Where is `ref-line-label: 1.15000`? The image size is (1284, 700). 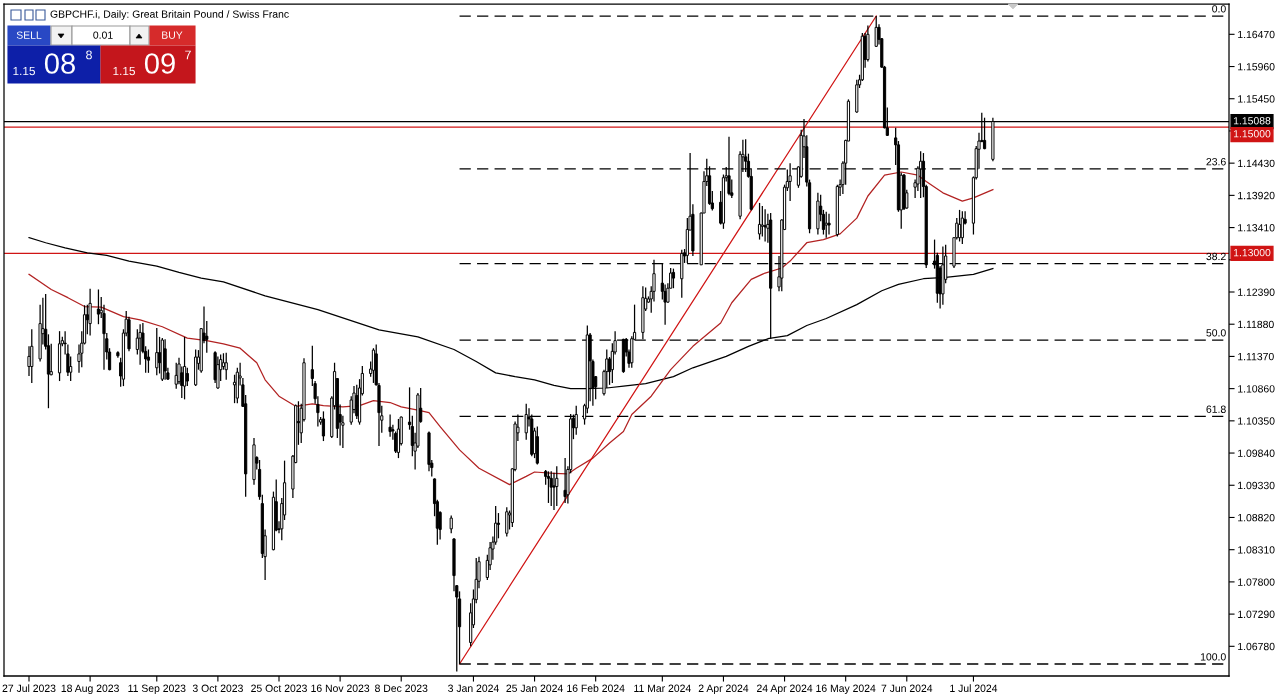 ref-line-label: 1.15000 is located at coordinates (1252, 134).